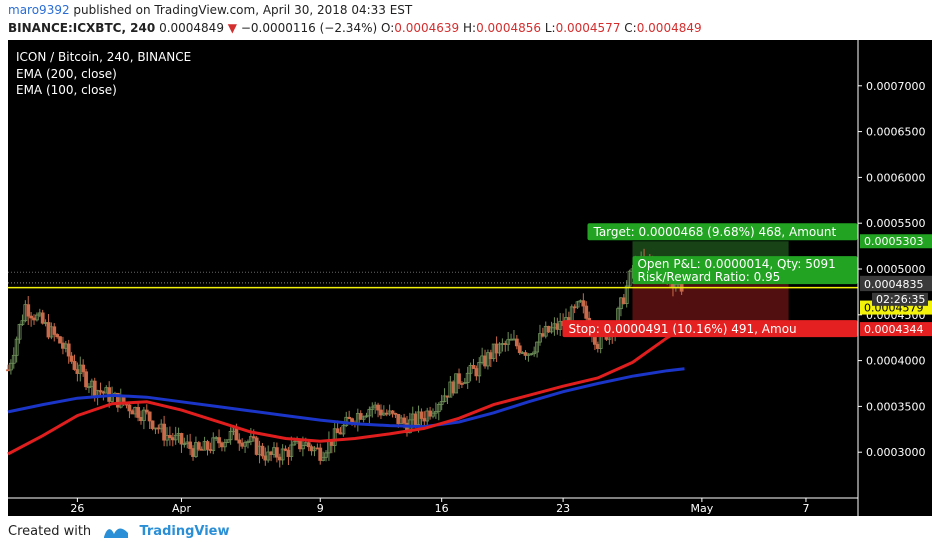  Describe the element at coordinates (669, 28) in the screenshot. I see `close-value: 0.0004849` at that location.